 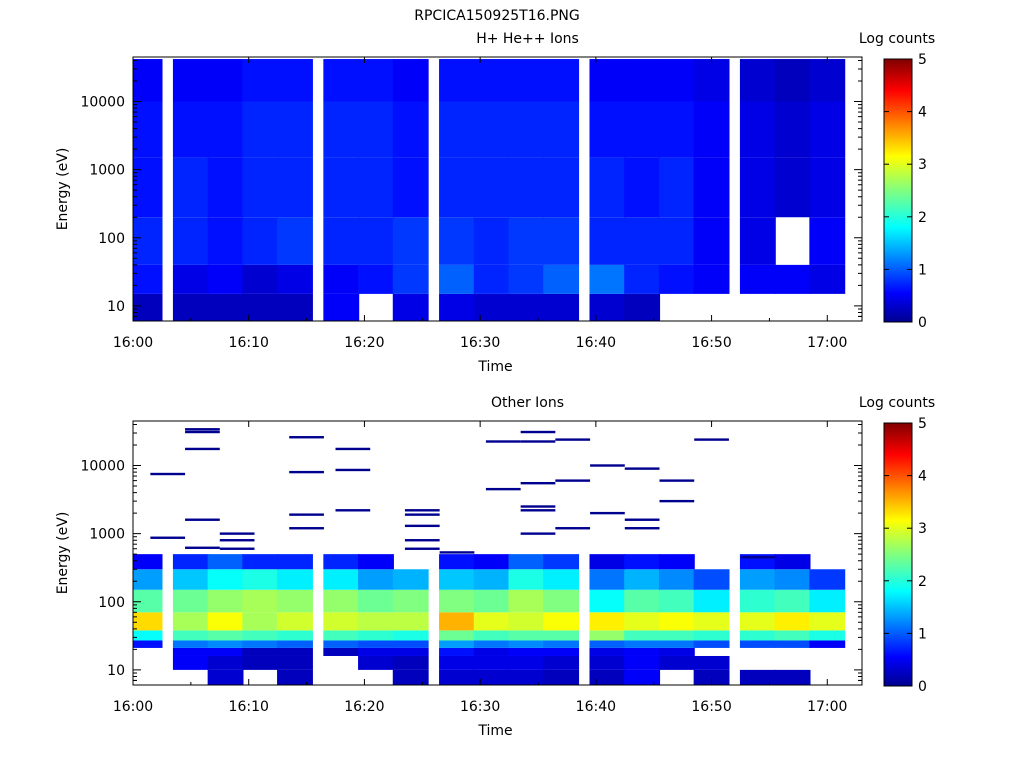 I want to click on panel-title: Other Ions, so click(x=527, y=403).